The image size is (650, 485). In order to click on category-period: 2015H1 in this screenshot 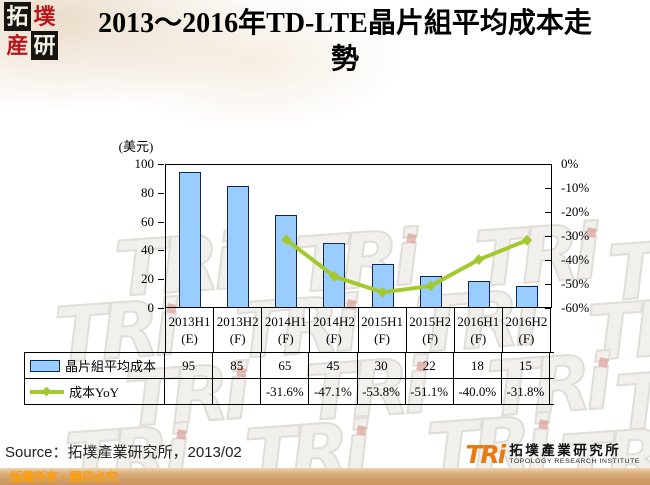, I will do `click(382, 321)`.